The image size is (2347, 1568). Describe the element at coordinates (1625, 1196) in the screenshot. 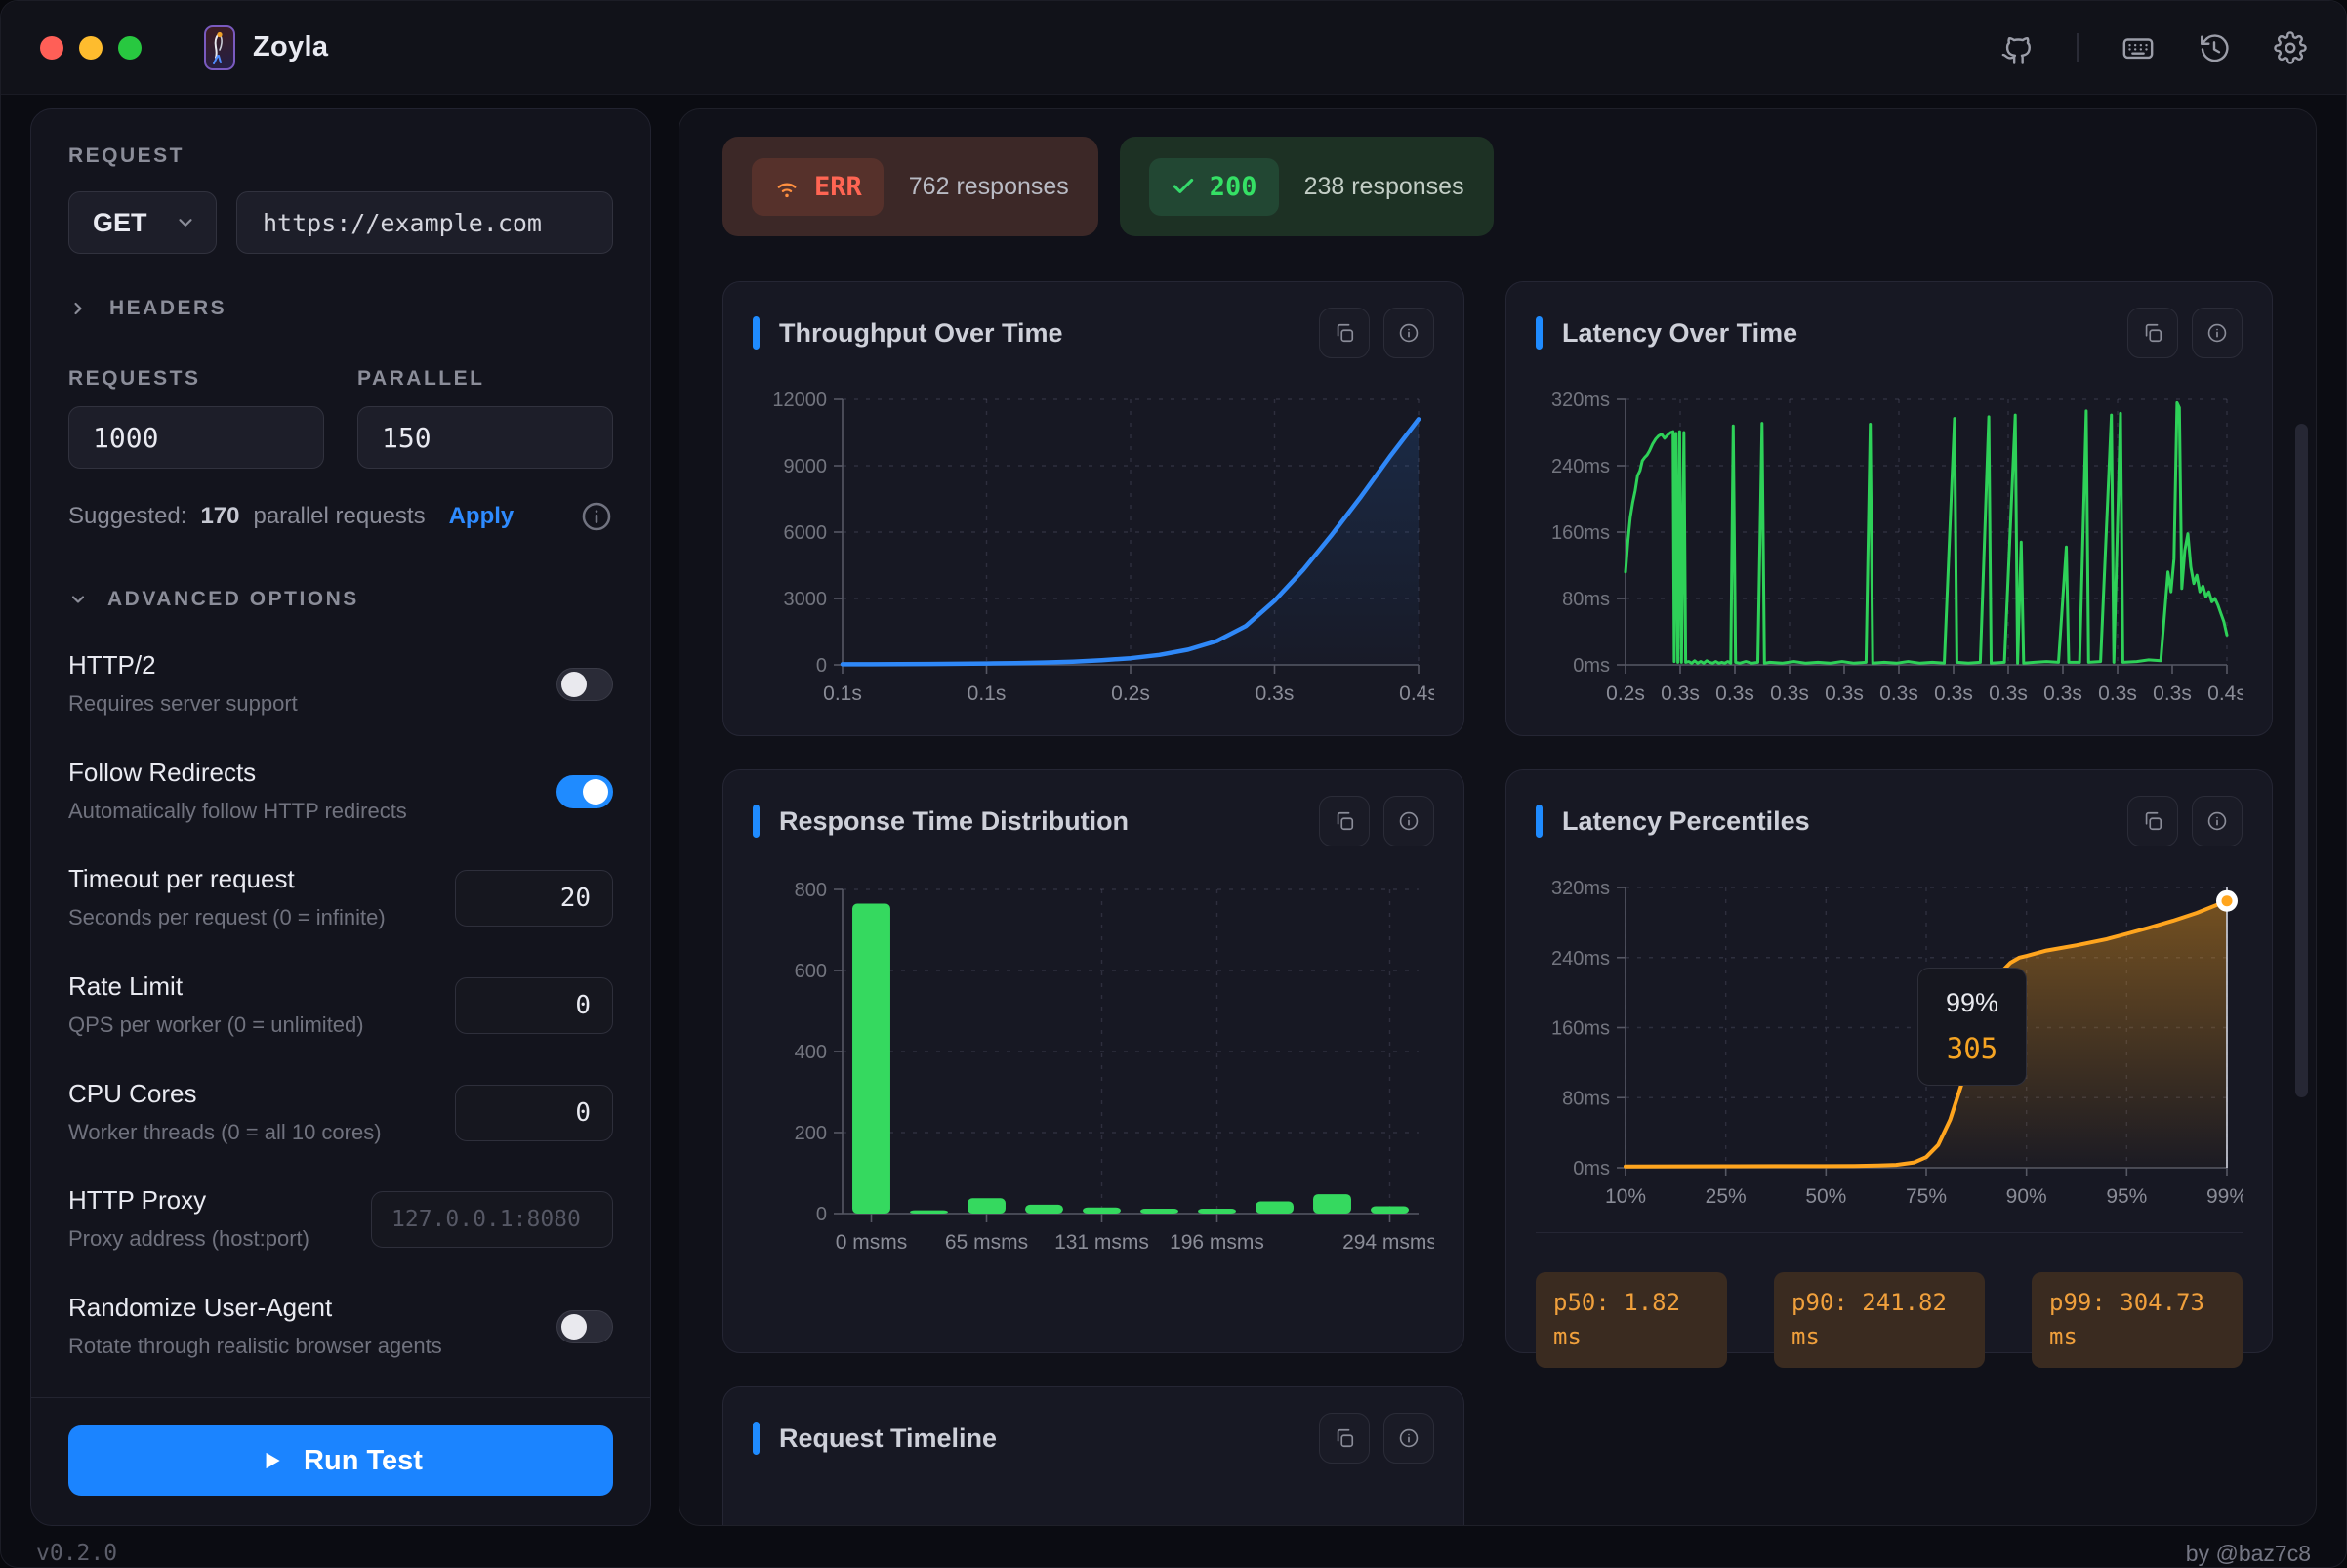

I see `svg-text: 10%` at that location.